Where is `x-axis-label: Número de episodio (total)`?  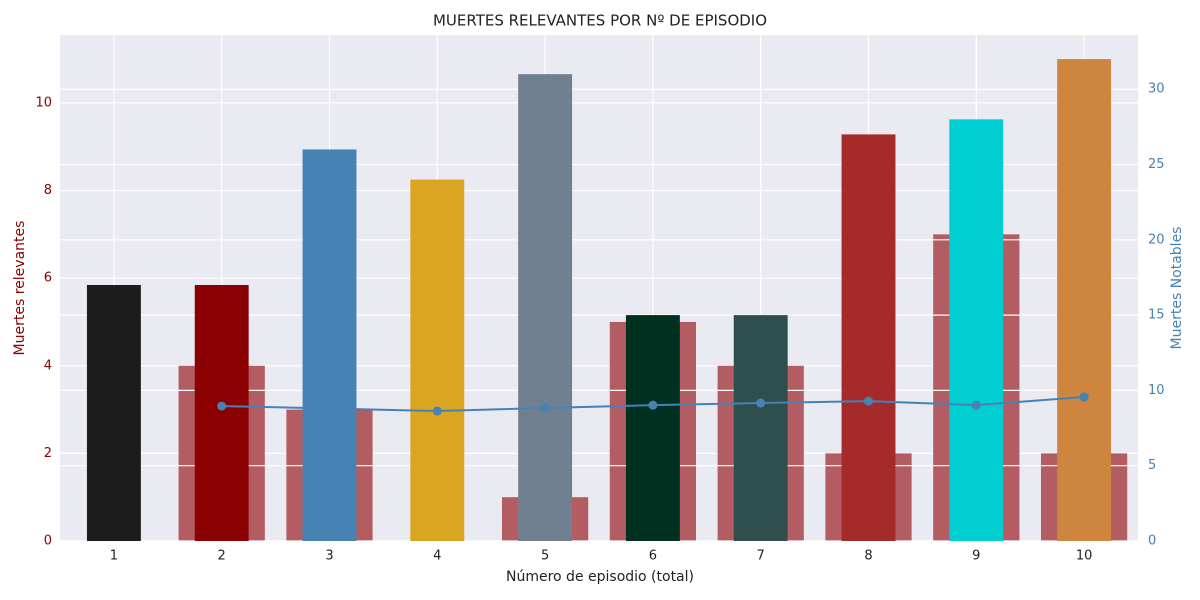 x-axis-label: Número de episodio (total) is located at coordinates (600, 577).